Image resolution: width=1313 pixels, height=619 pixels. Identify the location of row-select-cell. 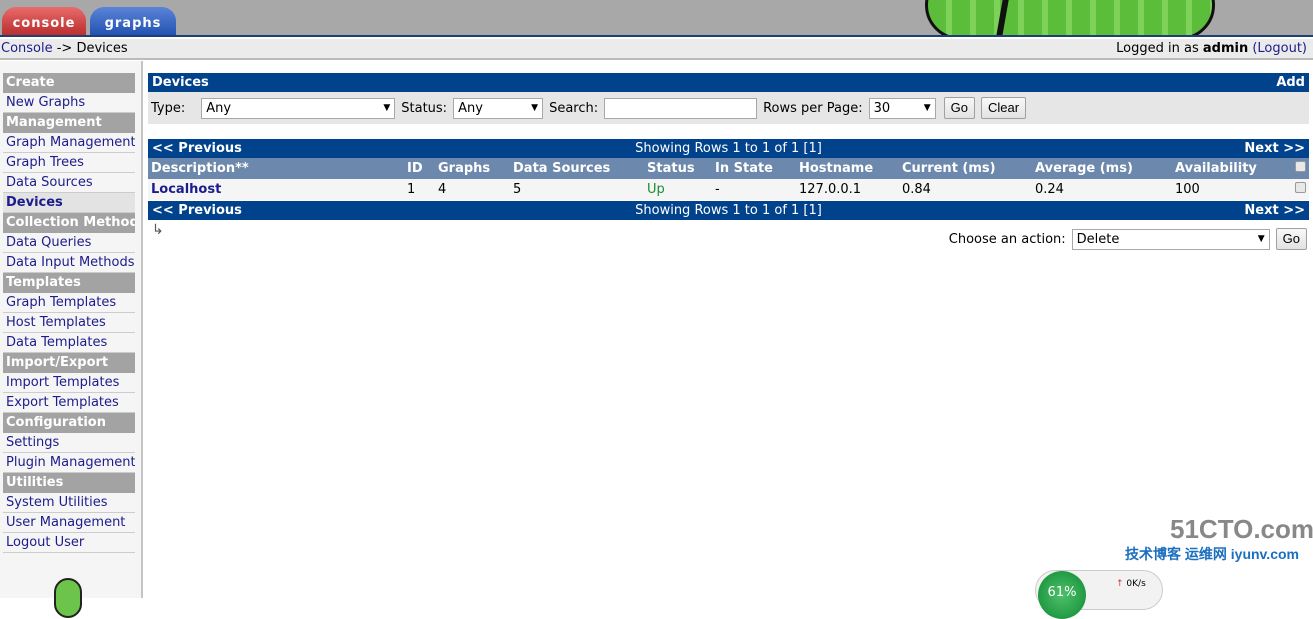
(1296, 189).